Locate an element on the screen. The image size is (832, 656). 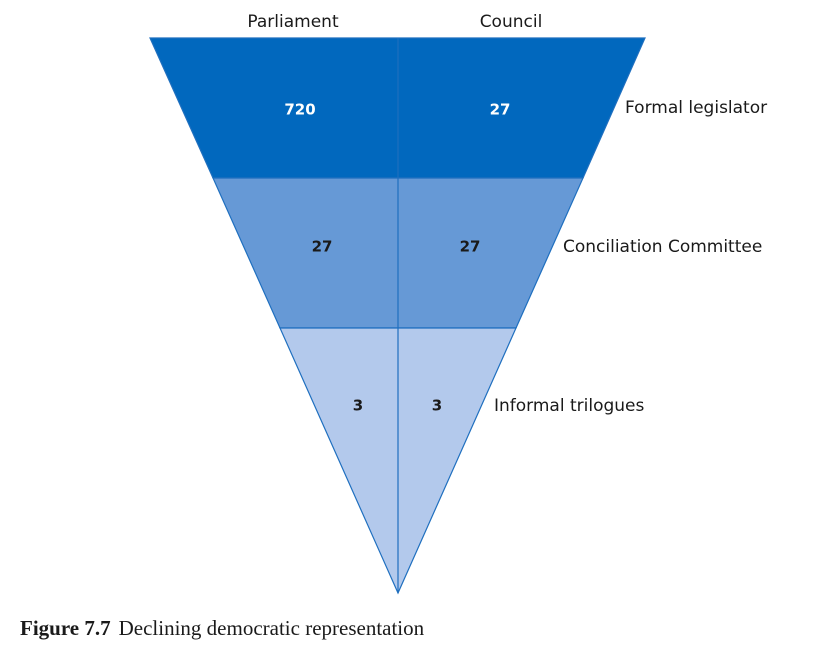
caption-number: Figure 7.7 is located at coordinates (65, 628).